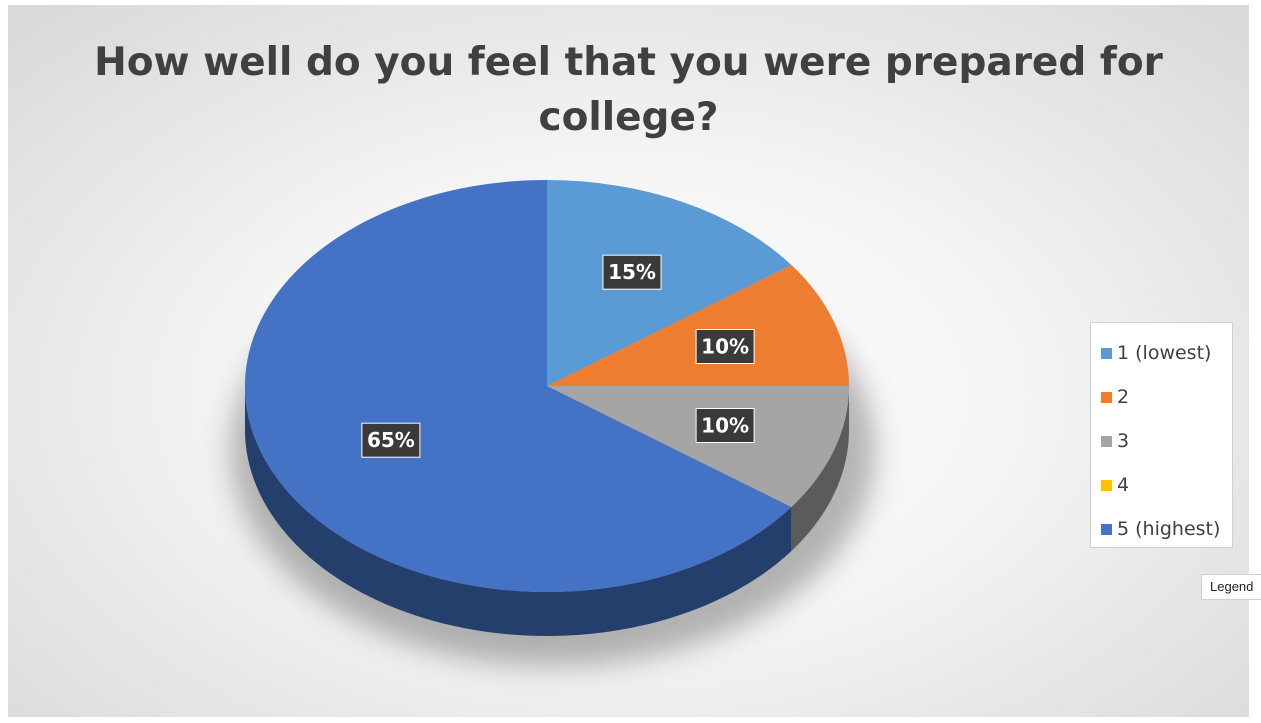  Describe the element at coordinates (1161, 485) in the screenshot. I see `legend-item-3: 4` at that location.